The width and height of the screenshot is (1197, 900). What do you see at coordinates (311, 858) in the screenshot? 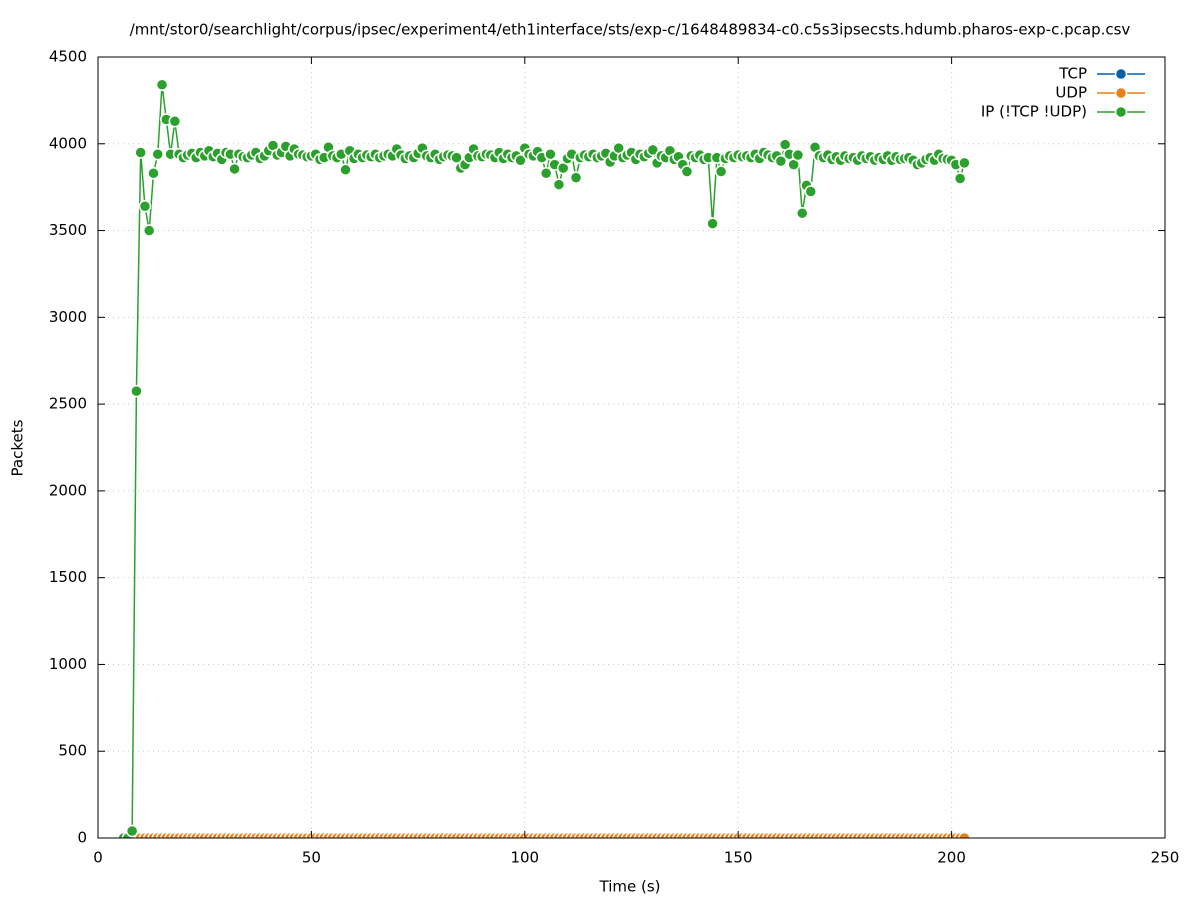
I see `x-tick-label: 50` at bounding box center [311, 858].